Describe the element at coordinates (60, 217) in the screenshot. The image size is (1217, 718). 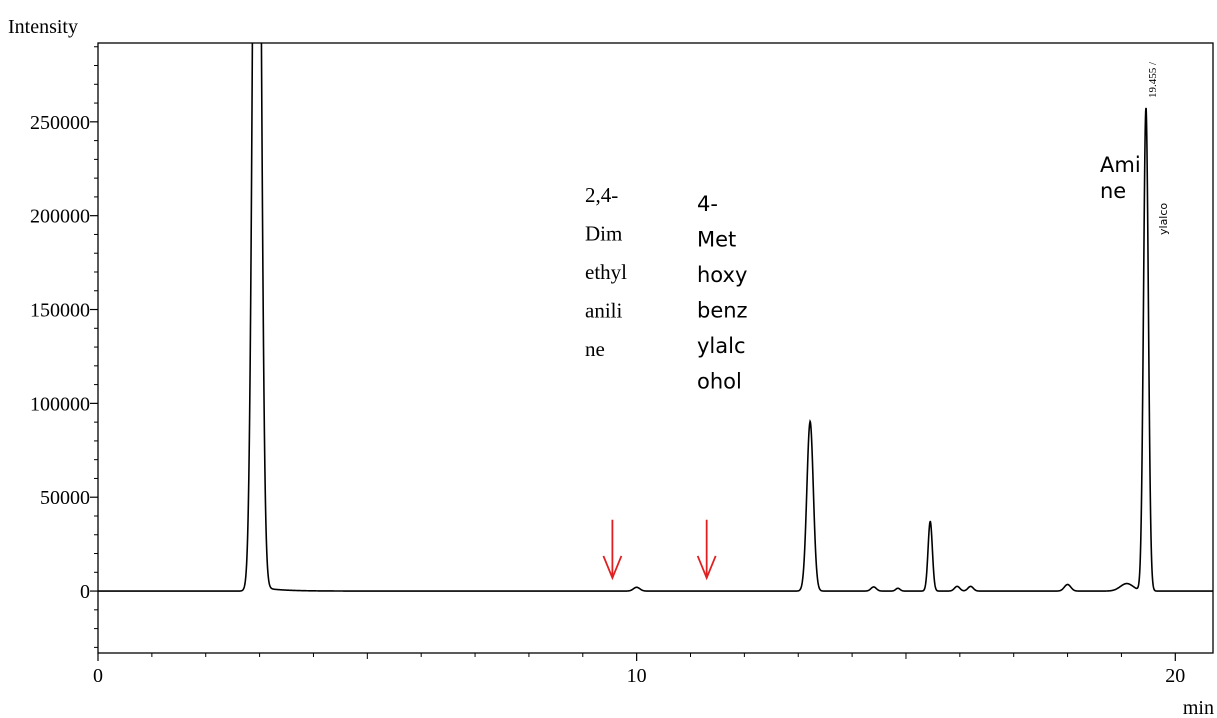
I see `y-tick-label: 200000` at that location.